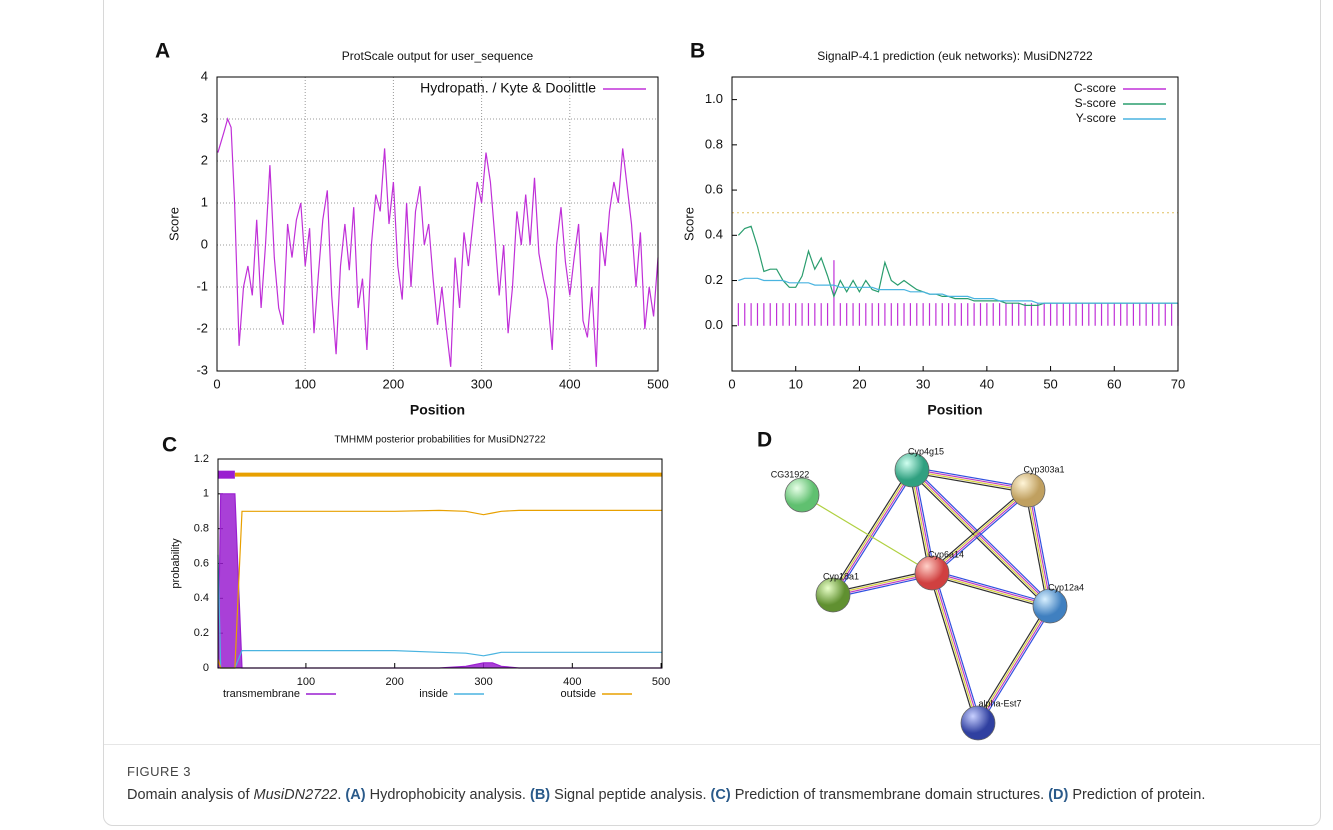 This screenshot has width=1333, height=830. Describe the element at coordinates (433, 694) in the screenshot. I see `legend-label: inside` at that location.